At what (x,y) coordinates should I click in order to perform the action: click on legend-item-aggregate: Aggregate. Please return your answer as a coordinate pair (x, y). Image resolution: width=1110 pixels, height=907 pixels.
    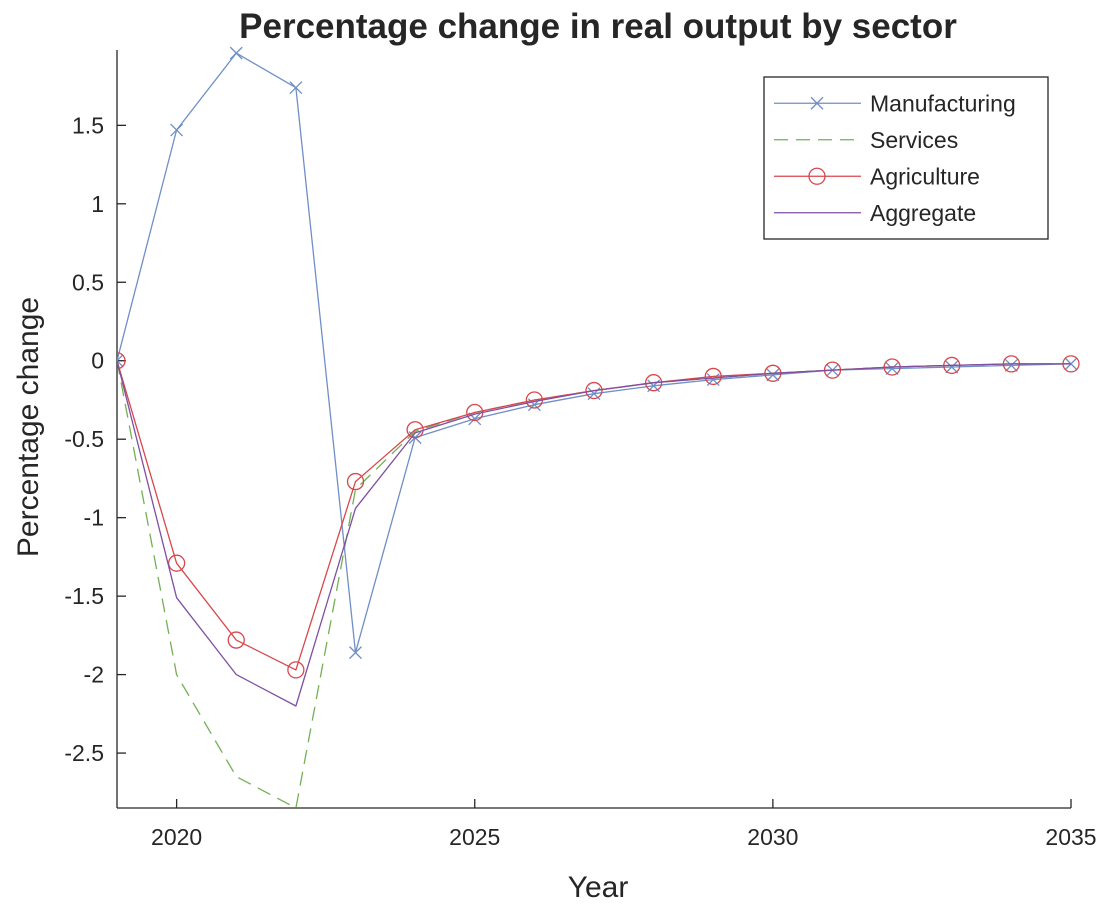
    Looking at the image, I should click on (875, 213).